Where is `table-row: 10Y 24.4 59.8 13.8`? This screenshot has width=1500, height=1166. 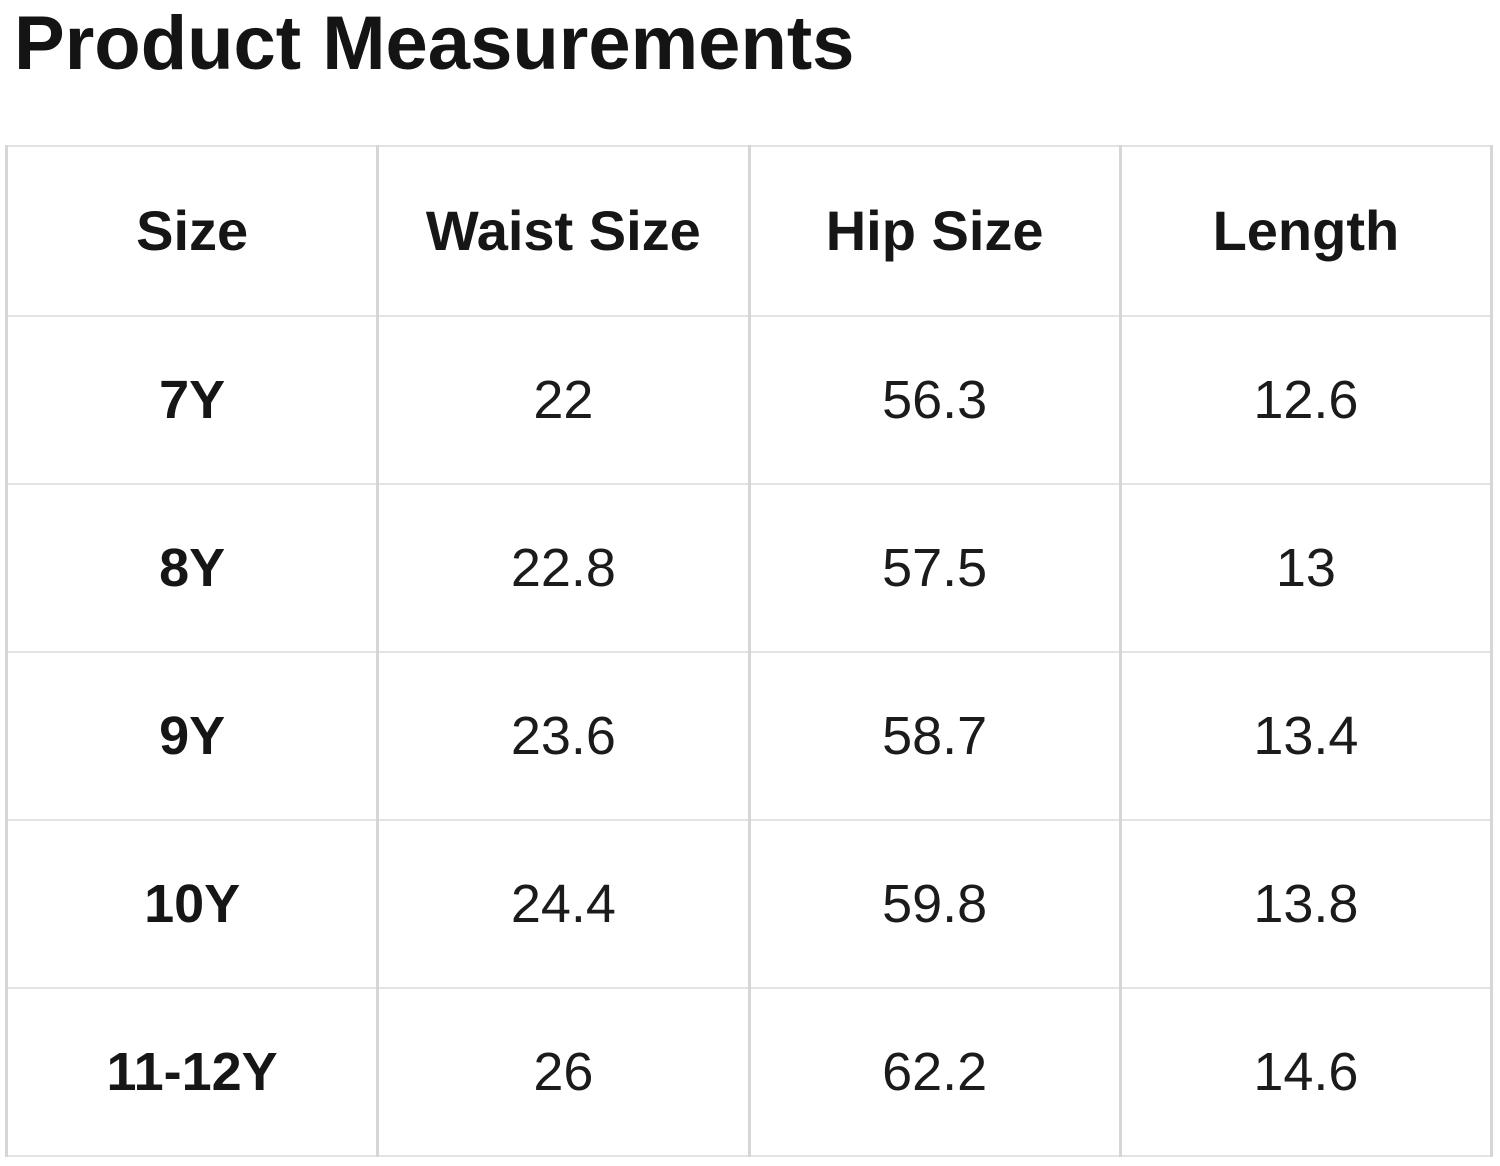
table-row: 10Y 24.4 59.8 13.8 is located at coordinates (749, 903).